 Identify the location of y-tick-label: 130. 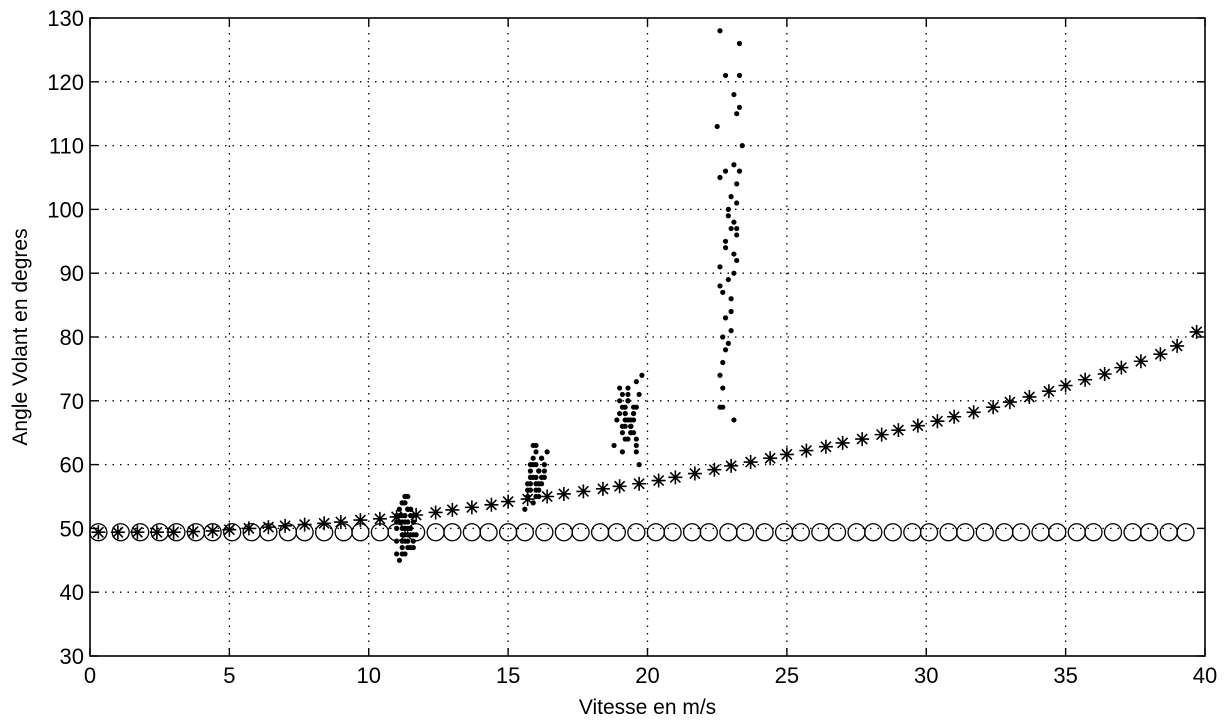
(65, 18).